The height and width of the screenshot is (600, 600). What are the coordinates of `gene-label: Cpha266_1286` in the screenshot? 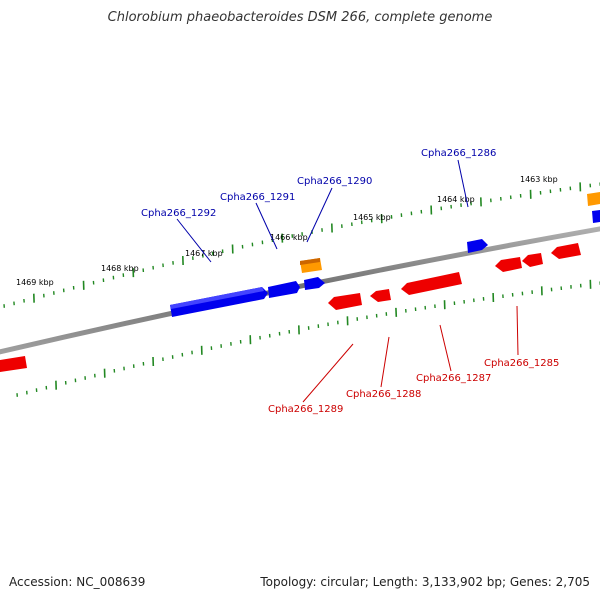 It's located at (458, 153).